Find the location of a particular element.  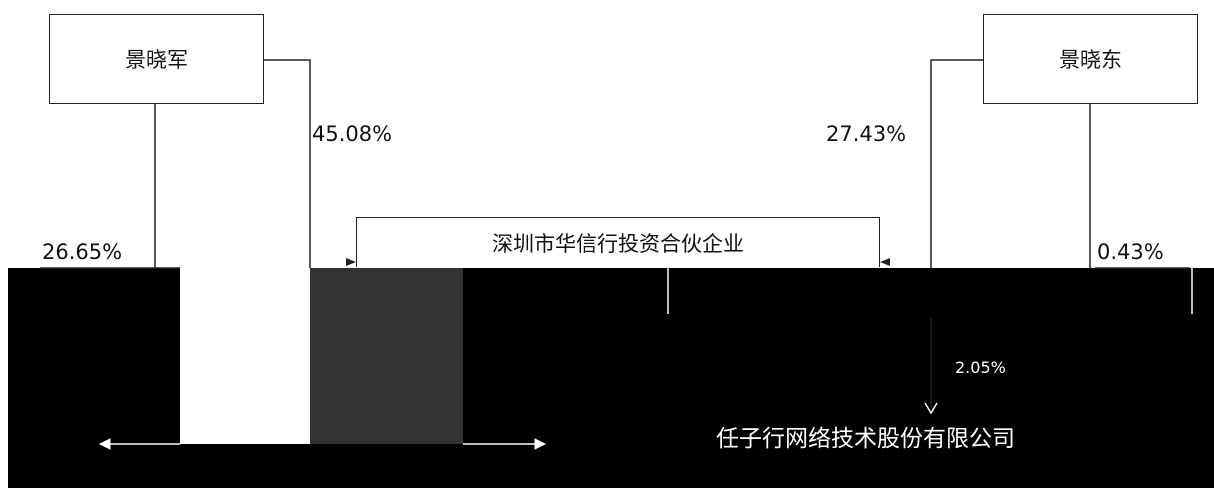

edge-label-26: 26.65% is located at coordinates (82, 252).